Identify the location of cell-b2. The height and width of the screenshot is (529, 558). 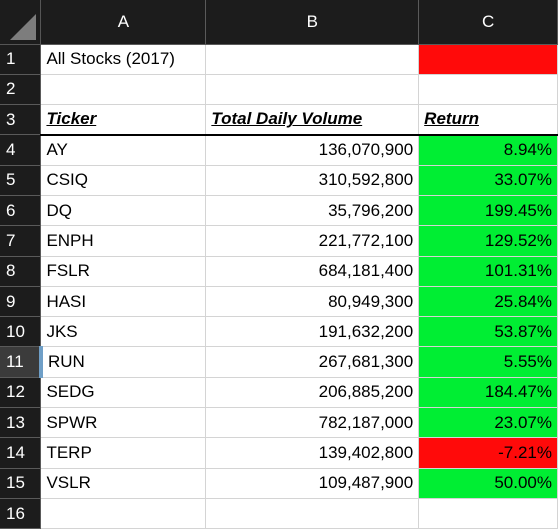
(312, 90).